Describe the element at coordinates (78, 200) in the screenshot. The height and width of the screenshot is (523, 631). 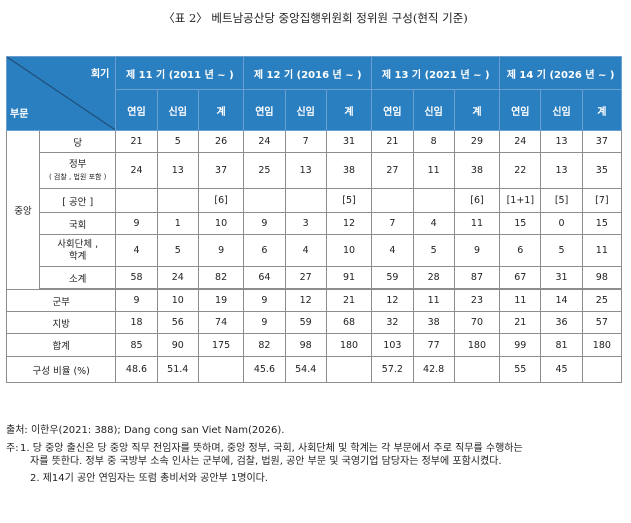
I see `row-label: [ 공안 ]` at that location.